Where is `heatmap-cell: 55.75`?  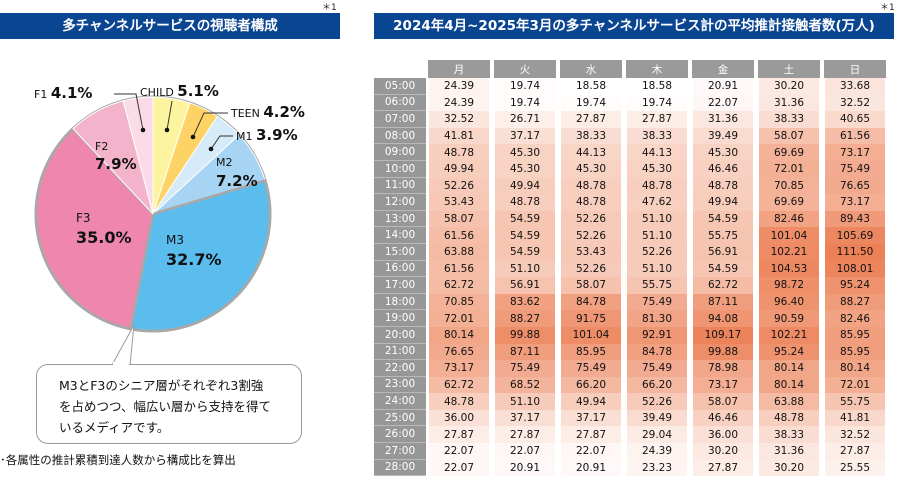 heatmap-cell: 55.75 is located at coordinates (657, 285).